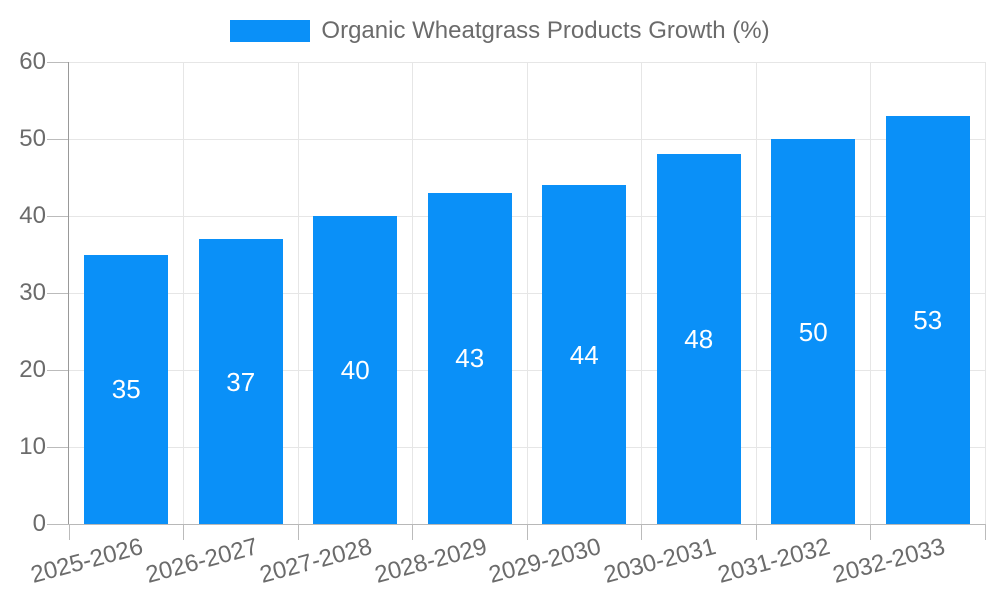 This screenshot has height=600, width=1000. I want to click on bar-value-label: 48, so click(699, 339).